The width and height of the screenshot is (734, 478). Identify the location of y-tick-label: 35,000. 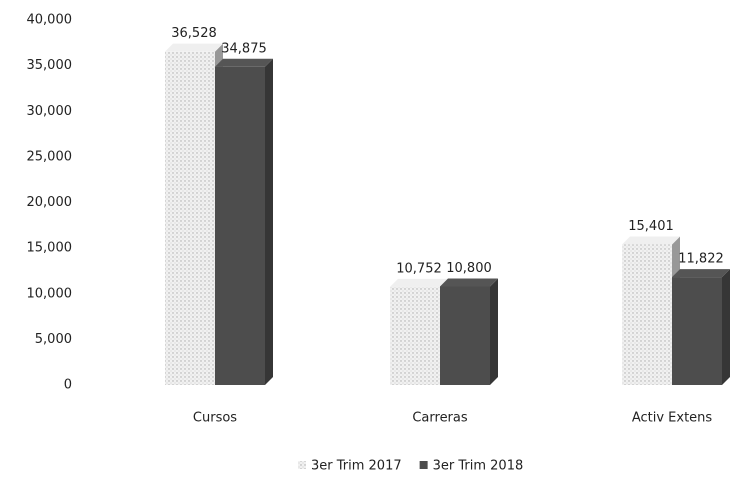
(50, 65).